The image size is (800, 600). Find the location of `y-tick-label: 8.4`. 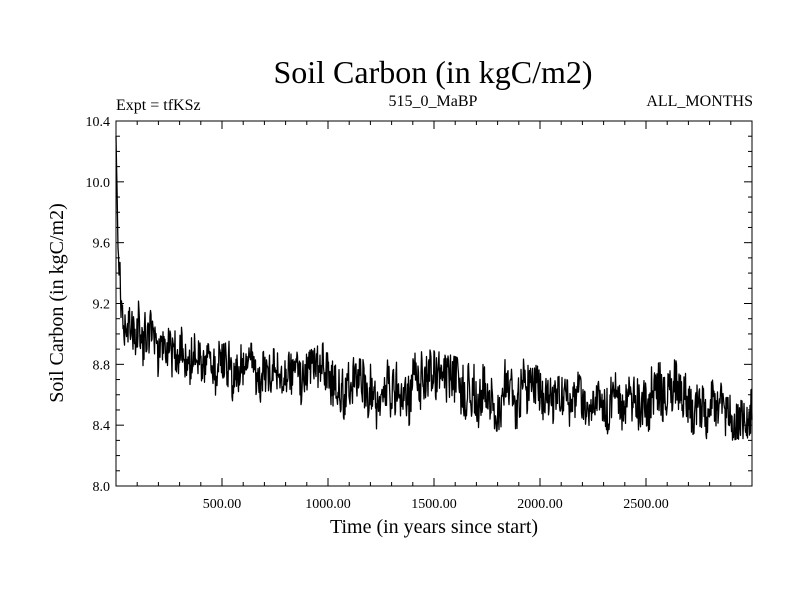

y-tick-label: 8.4 is located at coordinates (102, 426).